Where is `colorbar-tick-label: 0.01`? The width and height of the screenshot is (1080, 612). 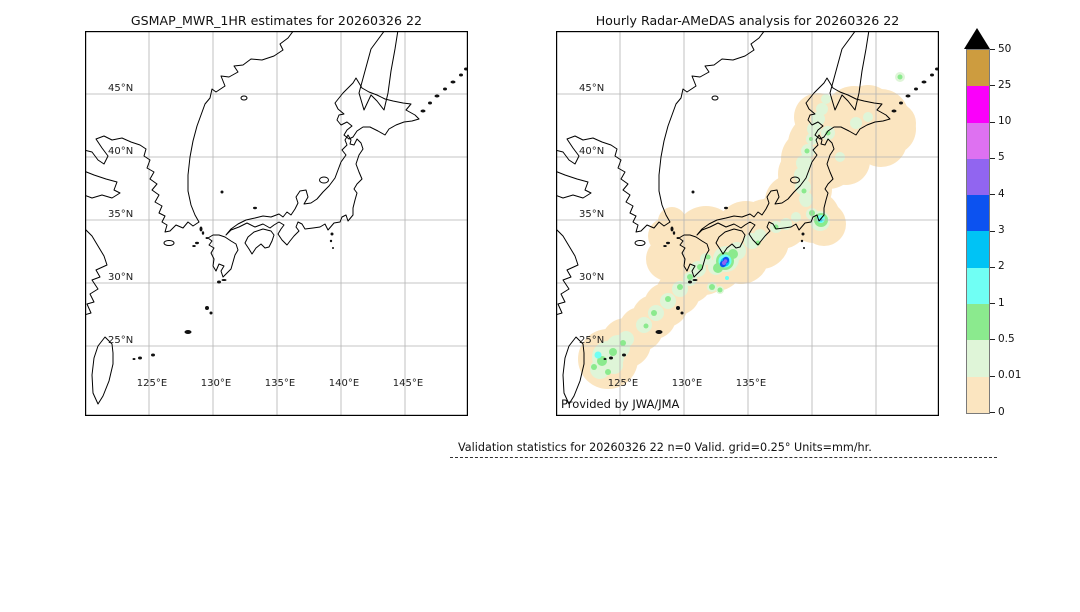
colorbar-tick-label: 0.01 is located at coordinates (1010, 375).